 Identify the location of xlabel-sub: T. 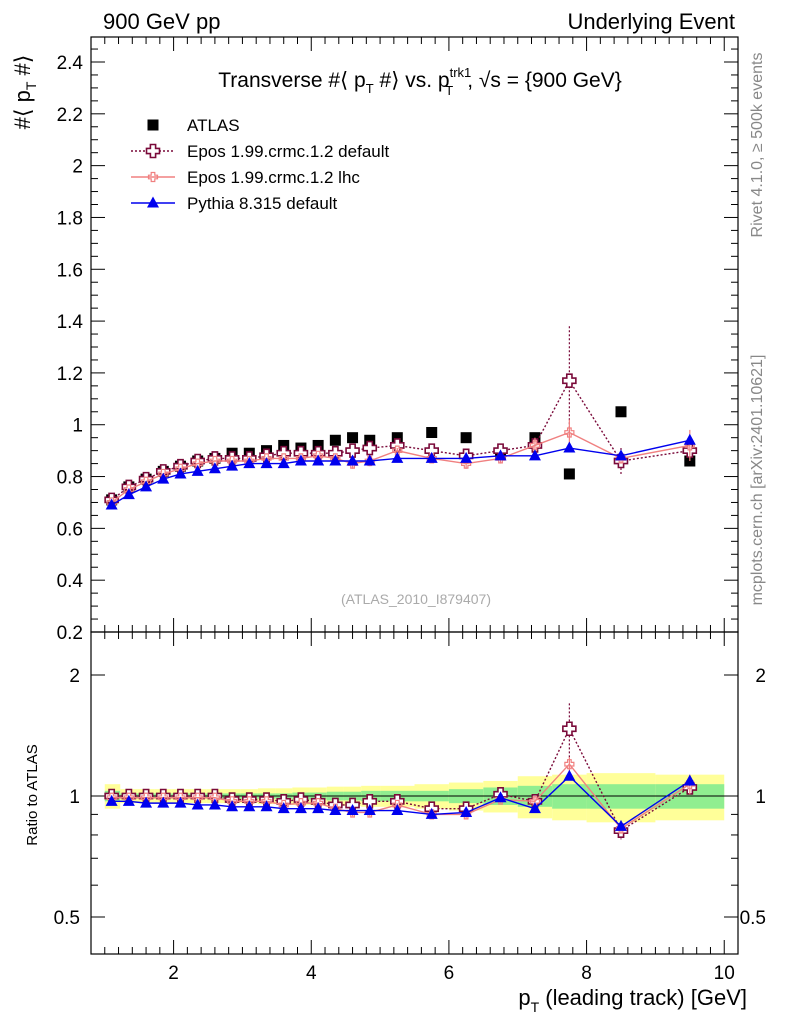
(535, 1007).